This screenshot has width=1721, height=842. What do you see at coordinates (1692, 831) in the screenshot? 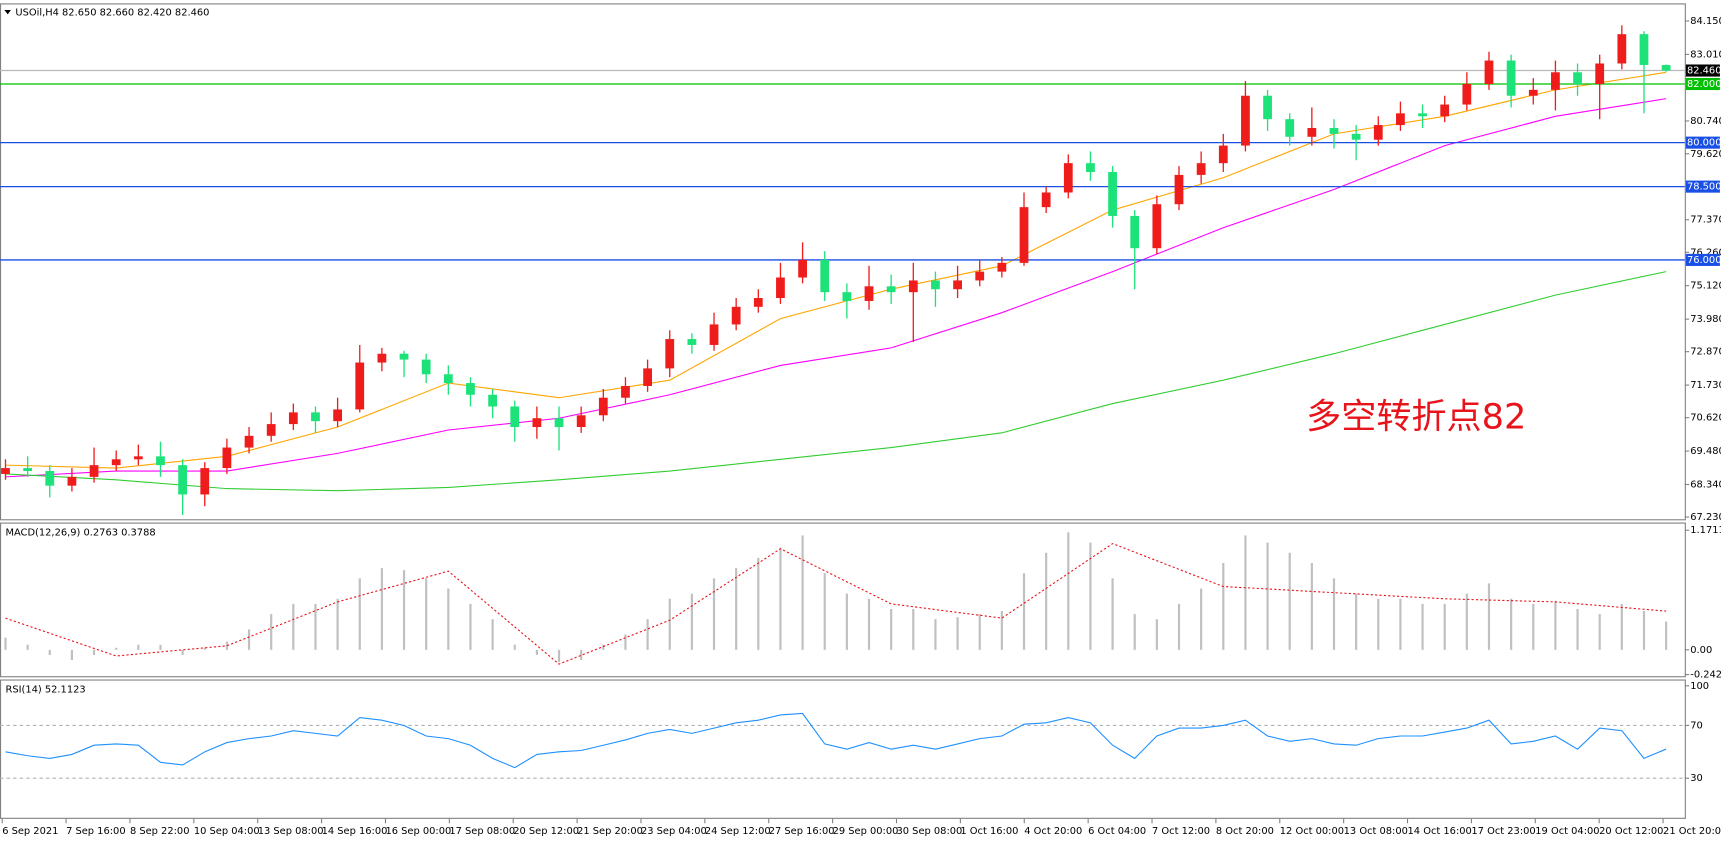
I see `x-tick-label: 21 Oct 20:00` at bounding box center [1692, 831].